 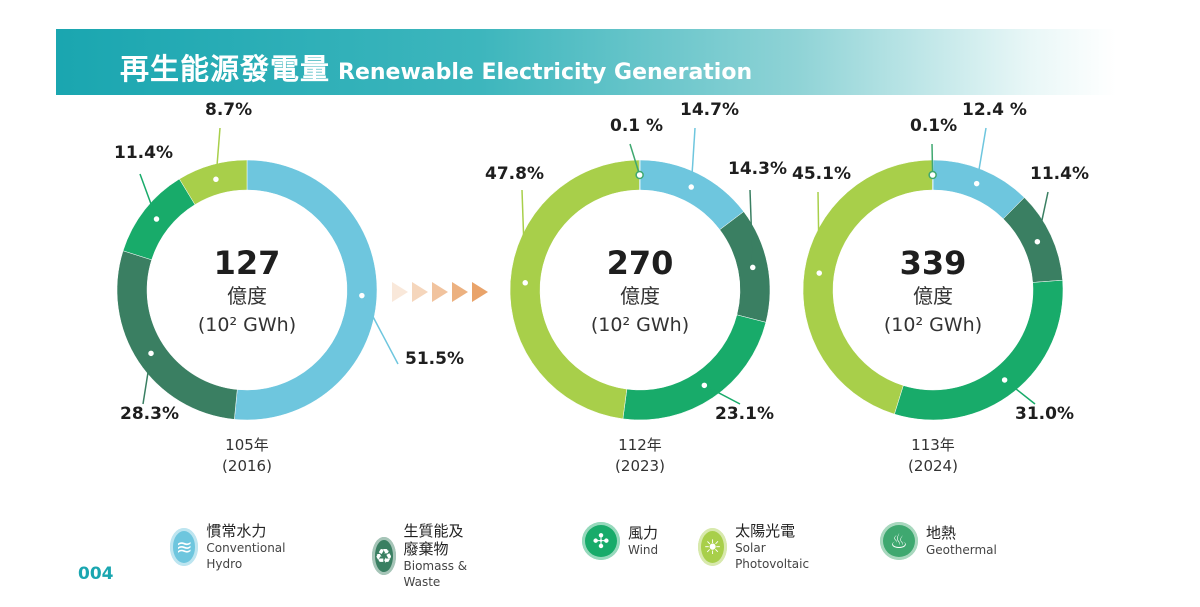 What do you see at coordinates (96, 574) in the screenshot?
I see `page-number: 004` at bounding box center [96, 574].